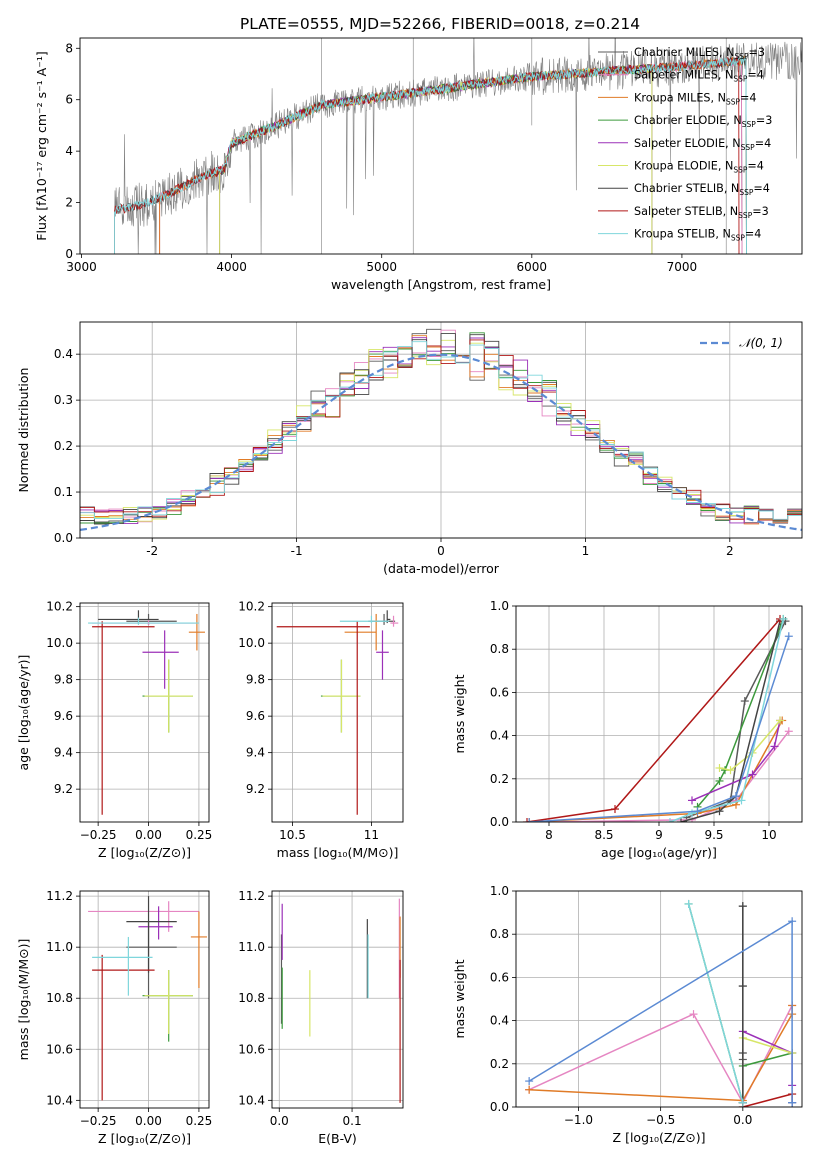 The width and height of the screenshot is (819, 1170). I want to click on plot-area-mass-weight-vs-metallicity, so click(661, 1003).